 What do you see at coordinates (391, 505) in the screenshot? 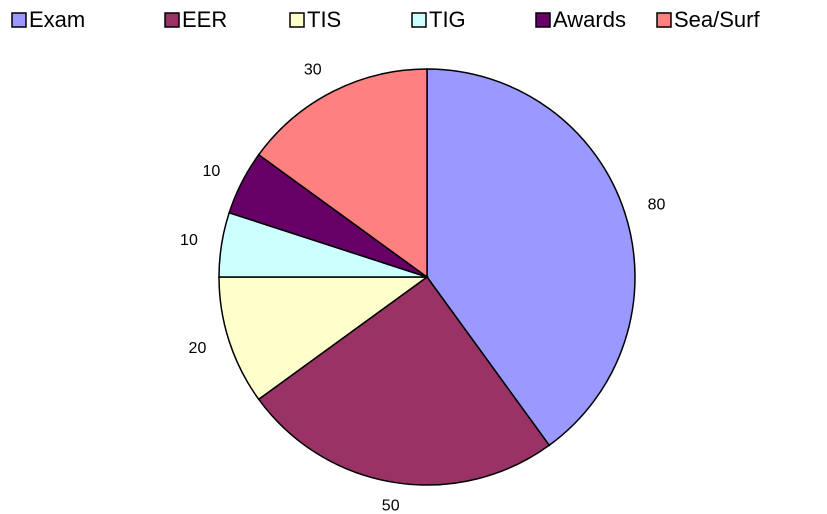
I see `data-label: 50` at bounding box center [391, 505].